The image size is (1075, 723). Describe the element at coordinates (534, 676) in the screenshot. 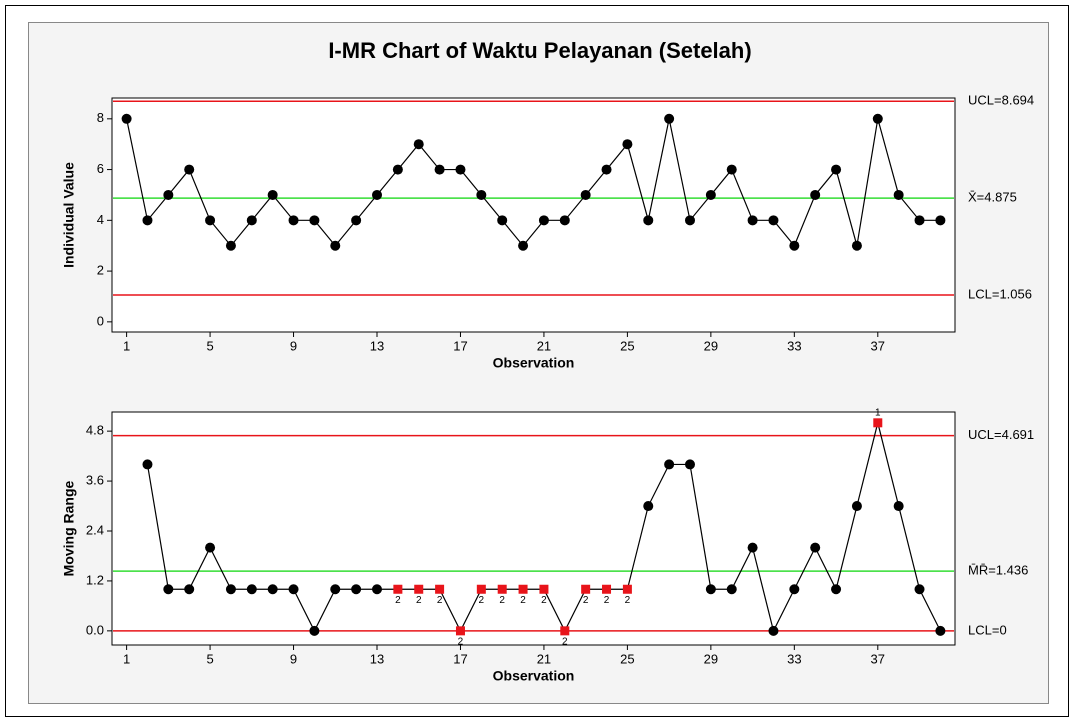

I see `x-axis-title: Observation` at that location.